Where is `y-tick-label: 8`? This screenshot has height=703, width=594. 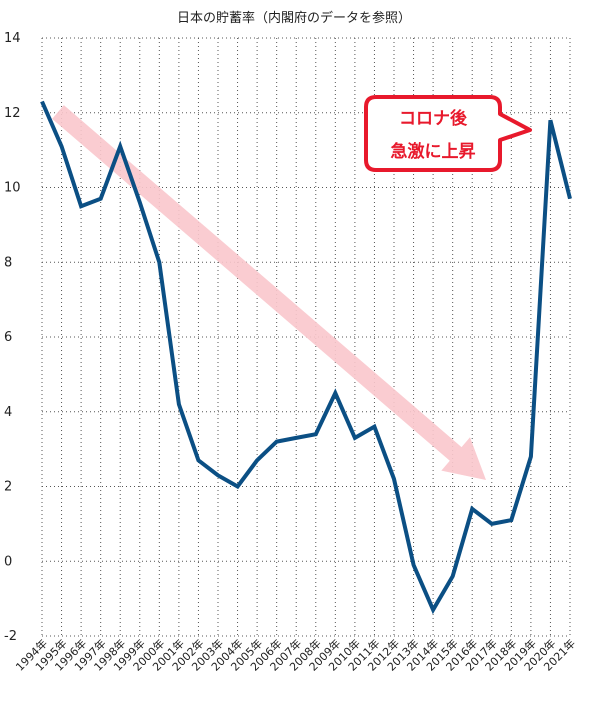
y-tick-label: 8 is located at coordinates (8, 262).